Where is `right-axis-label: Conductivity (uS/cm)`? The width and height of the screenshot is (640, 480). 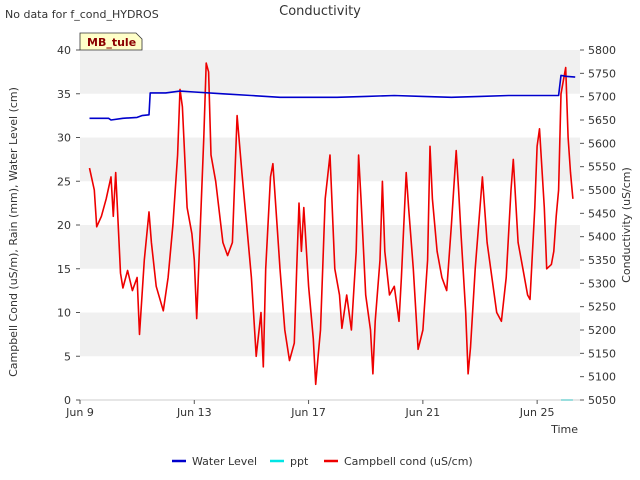 right-axis-label: Conductivity (uS/cm) is located at coordinates (626, 225).